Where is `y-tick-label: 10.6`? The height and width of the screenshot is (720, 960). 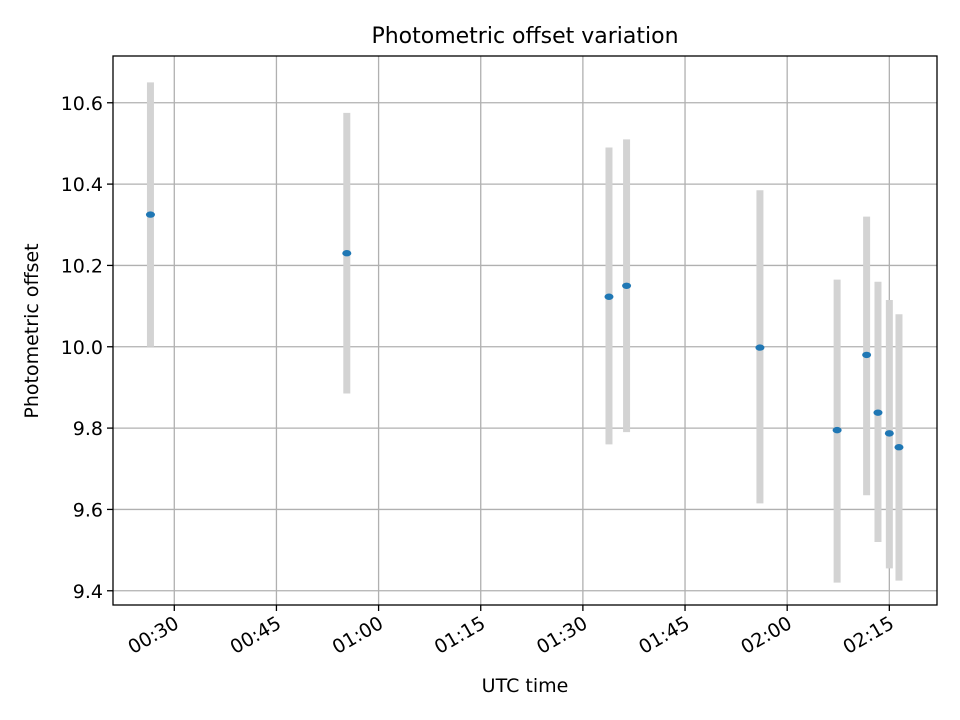
y-tick-label: 10.6 is located at coordinates (82, 104).